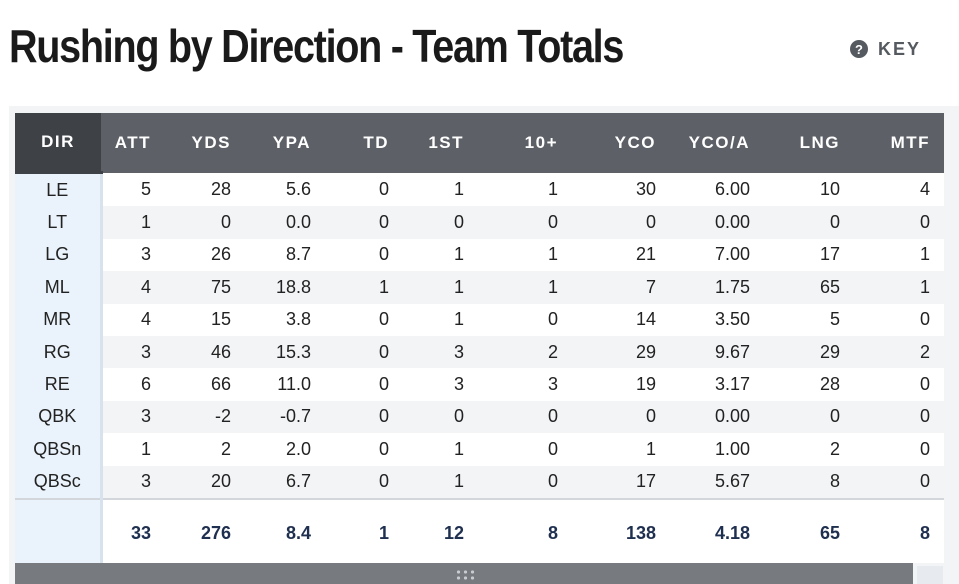  I want to click on cell-yco-per-a: 1.75, so click(713, 287).